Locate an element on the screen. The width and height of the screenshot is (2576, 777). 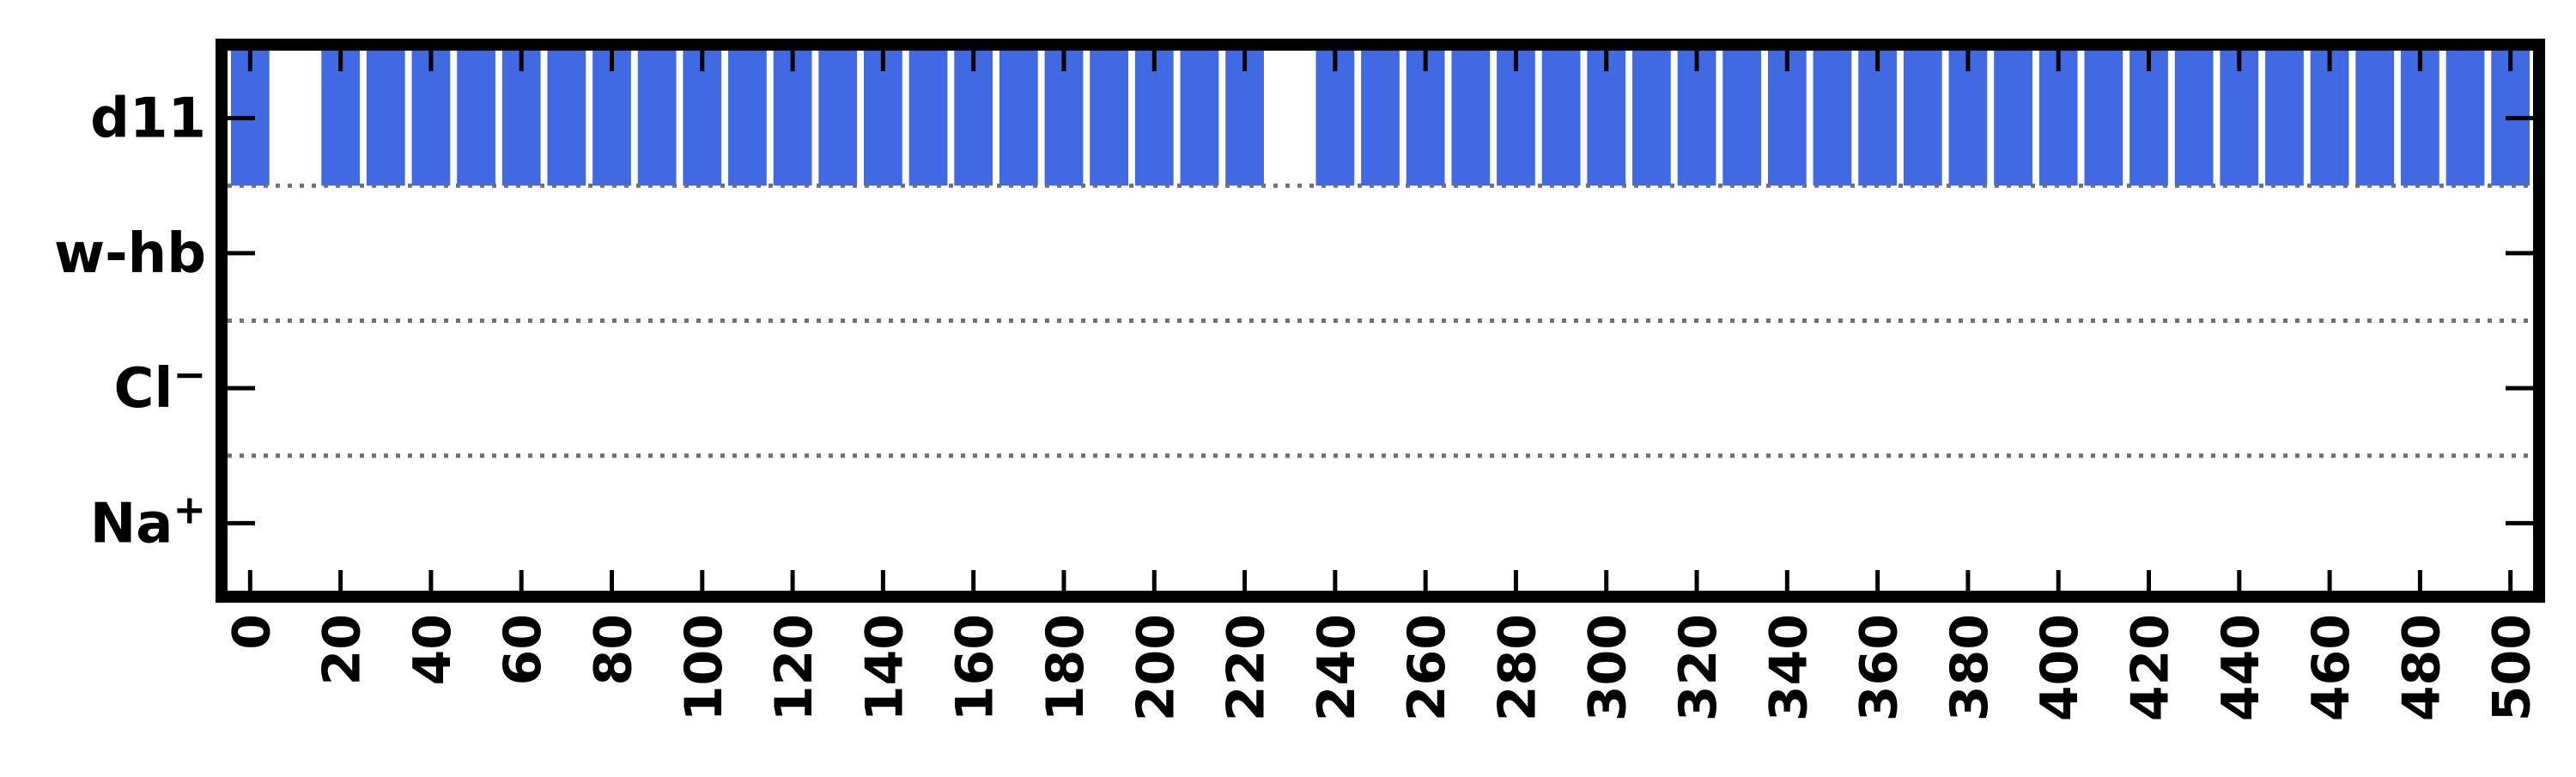
x-tick-label-0: 0 is located at coordinates (252, 632).